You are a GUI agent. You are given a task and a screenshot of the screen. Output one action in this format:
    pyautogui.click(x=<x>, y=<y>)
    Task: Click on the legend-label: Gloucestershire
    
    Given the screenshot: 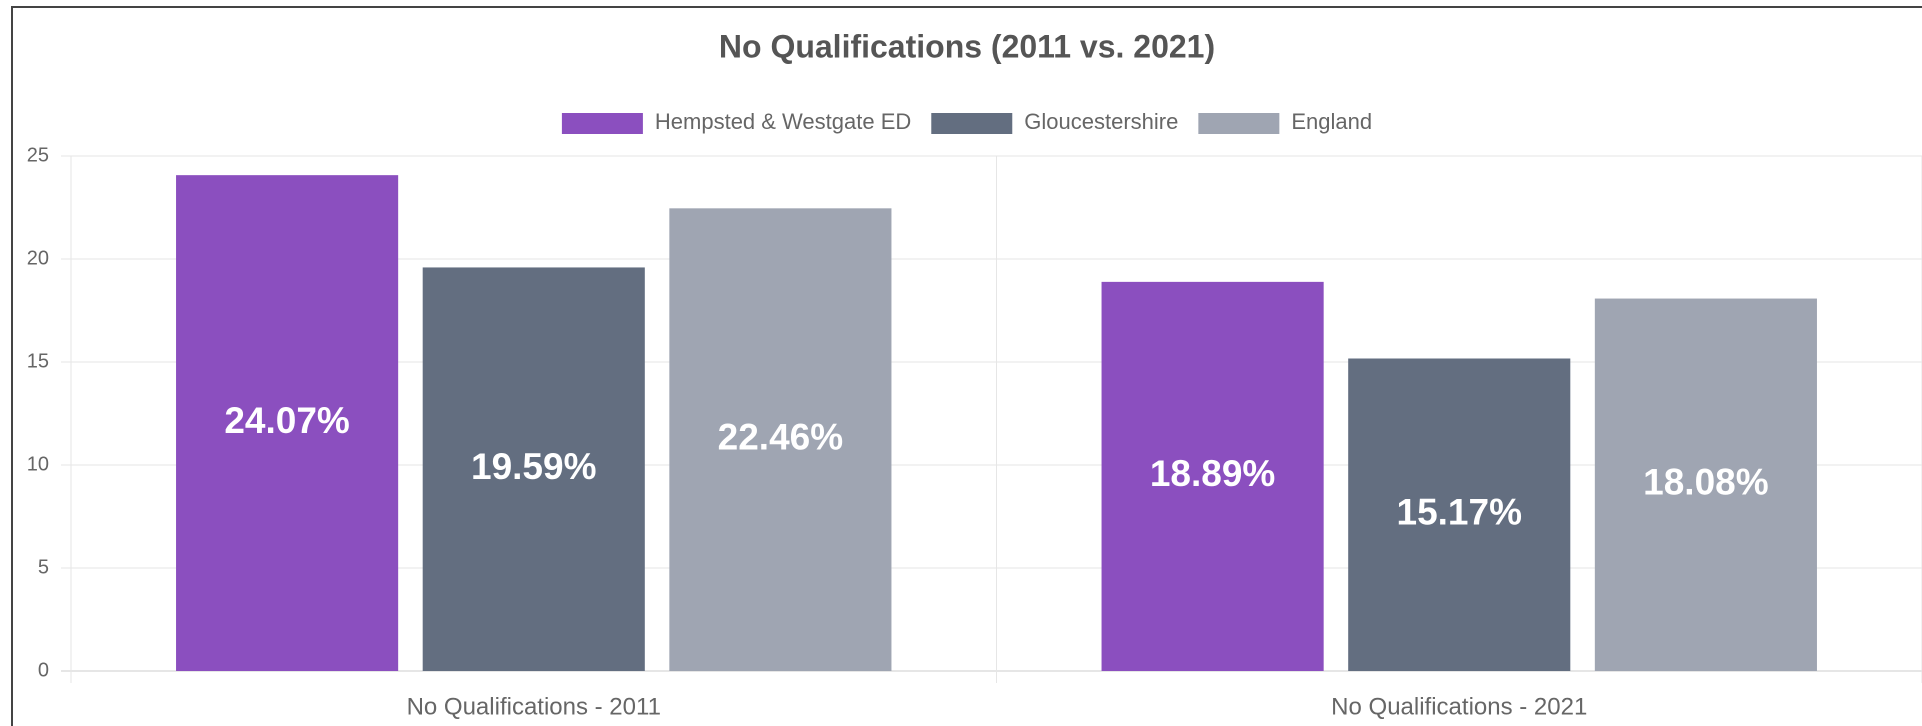 What is the action you would take?
    pyautogui.click(x=1101, y=121)
    